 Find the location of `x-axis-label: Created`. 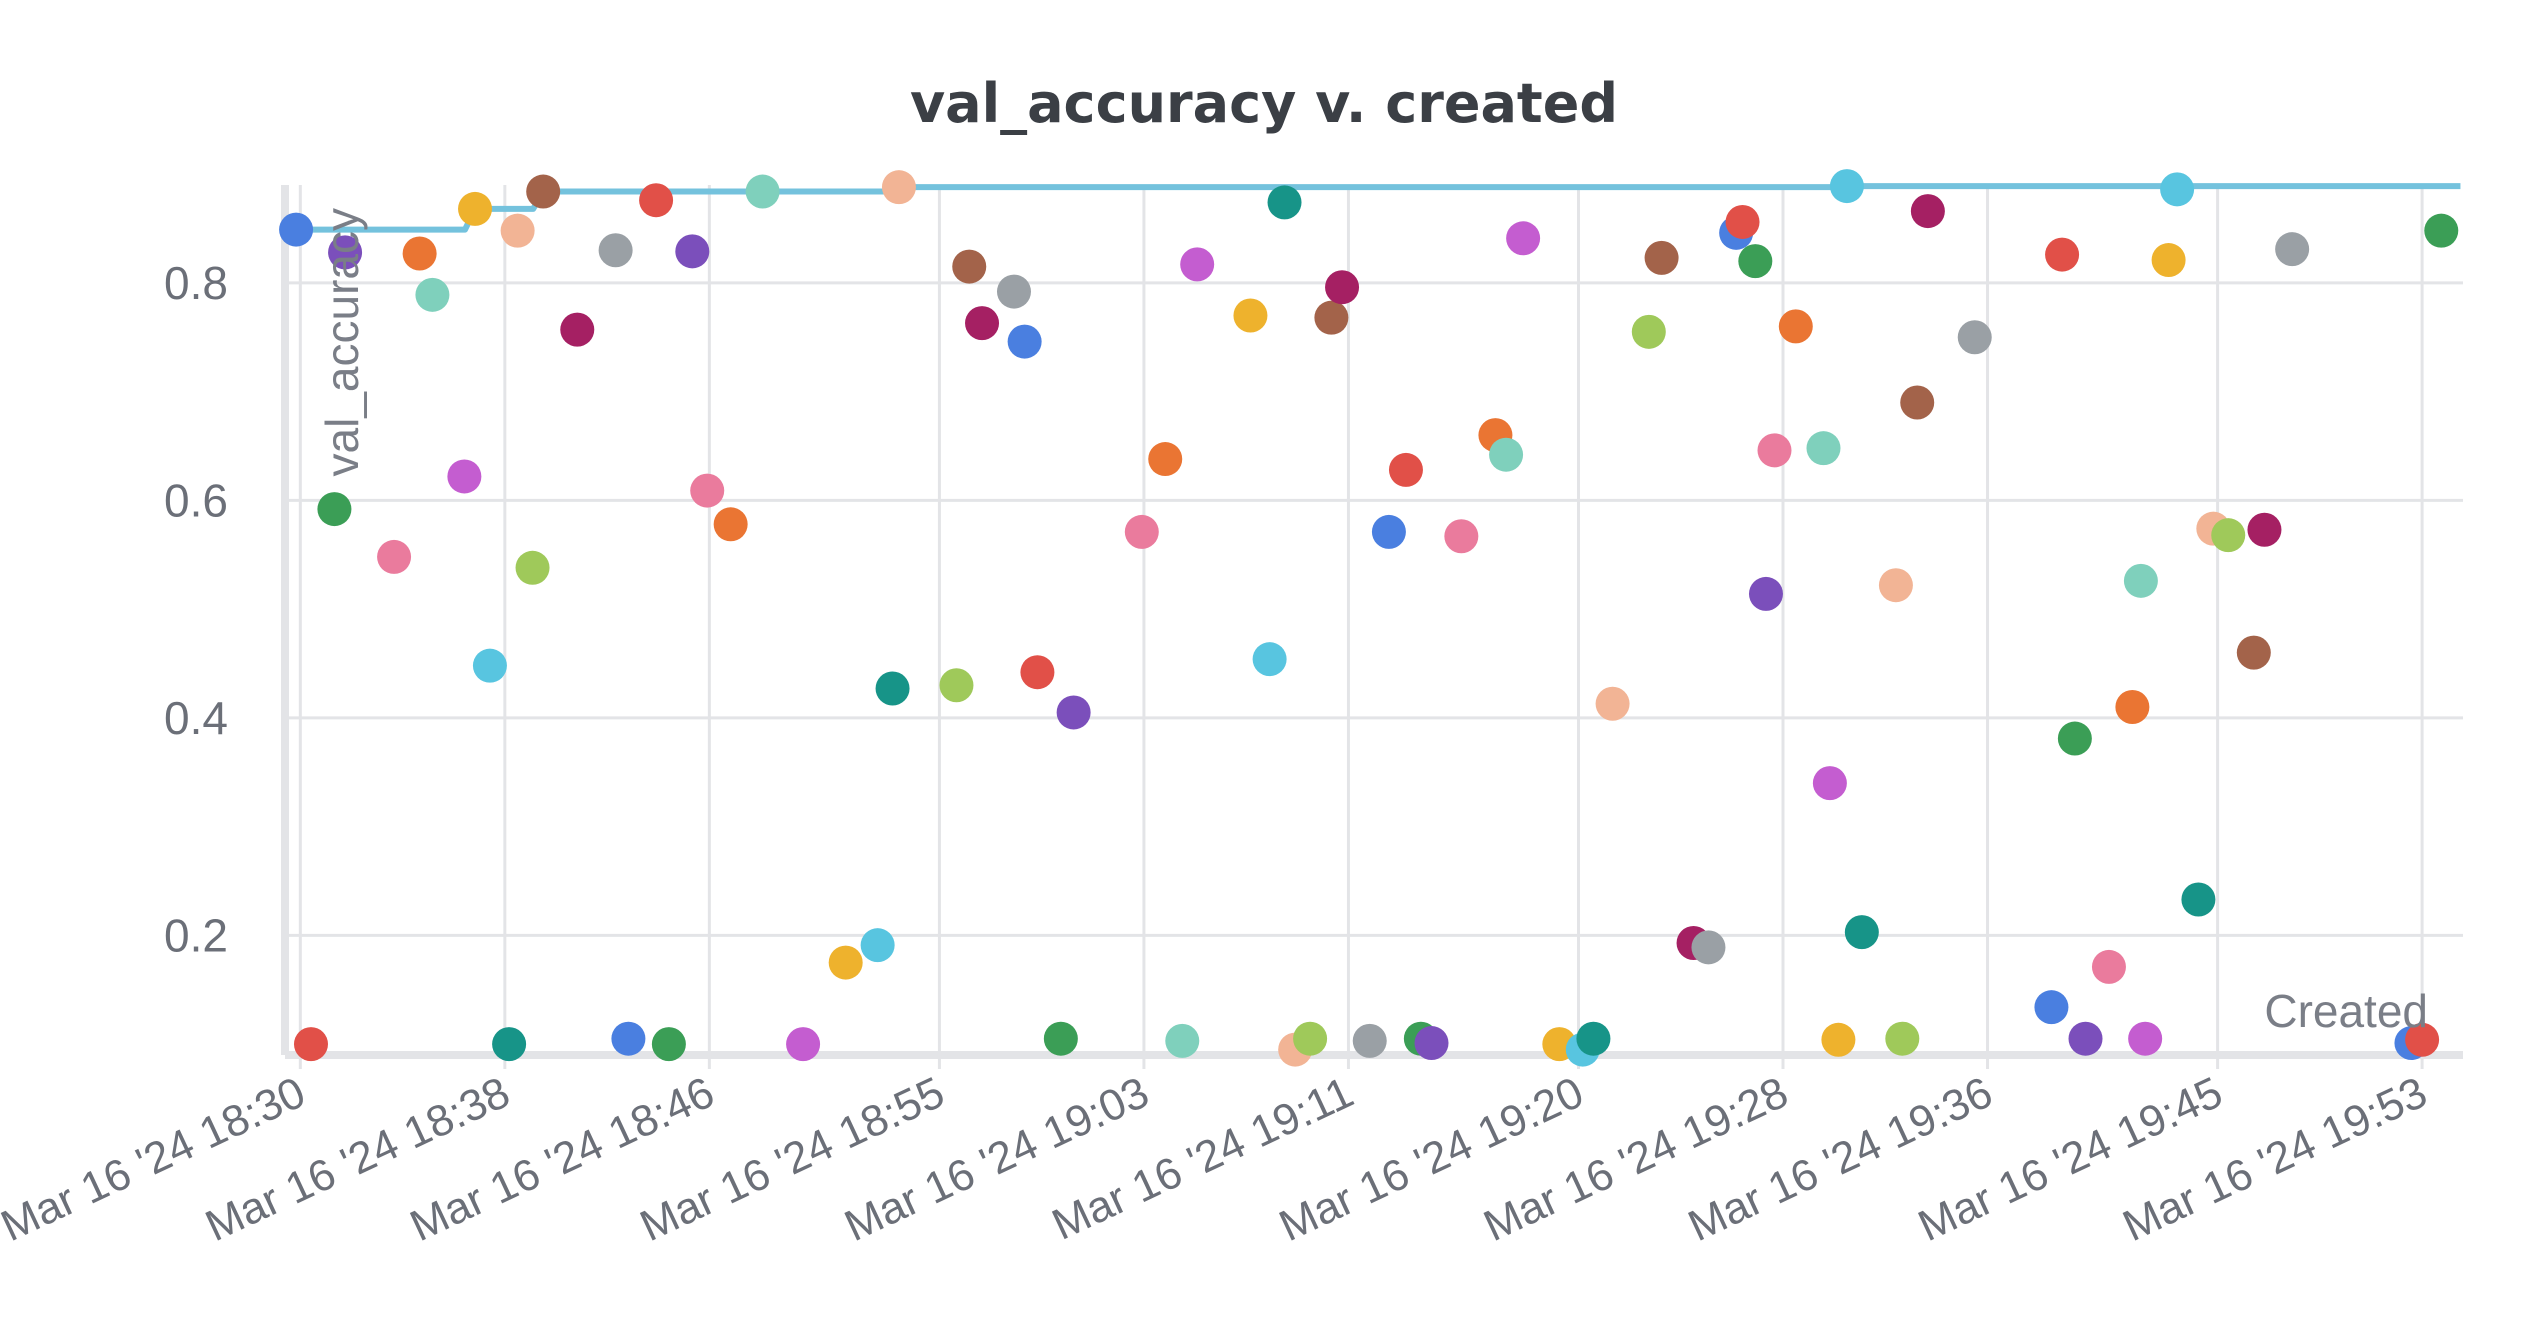

x-axis-label: Created is located at coordinates (2346, 1011).